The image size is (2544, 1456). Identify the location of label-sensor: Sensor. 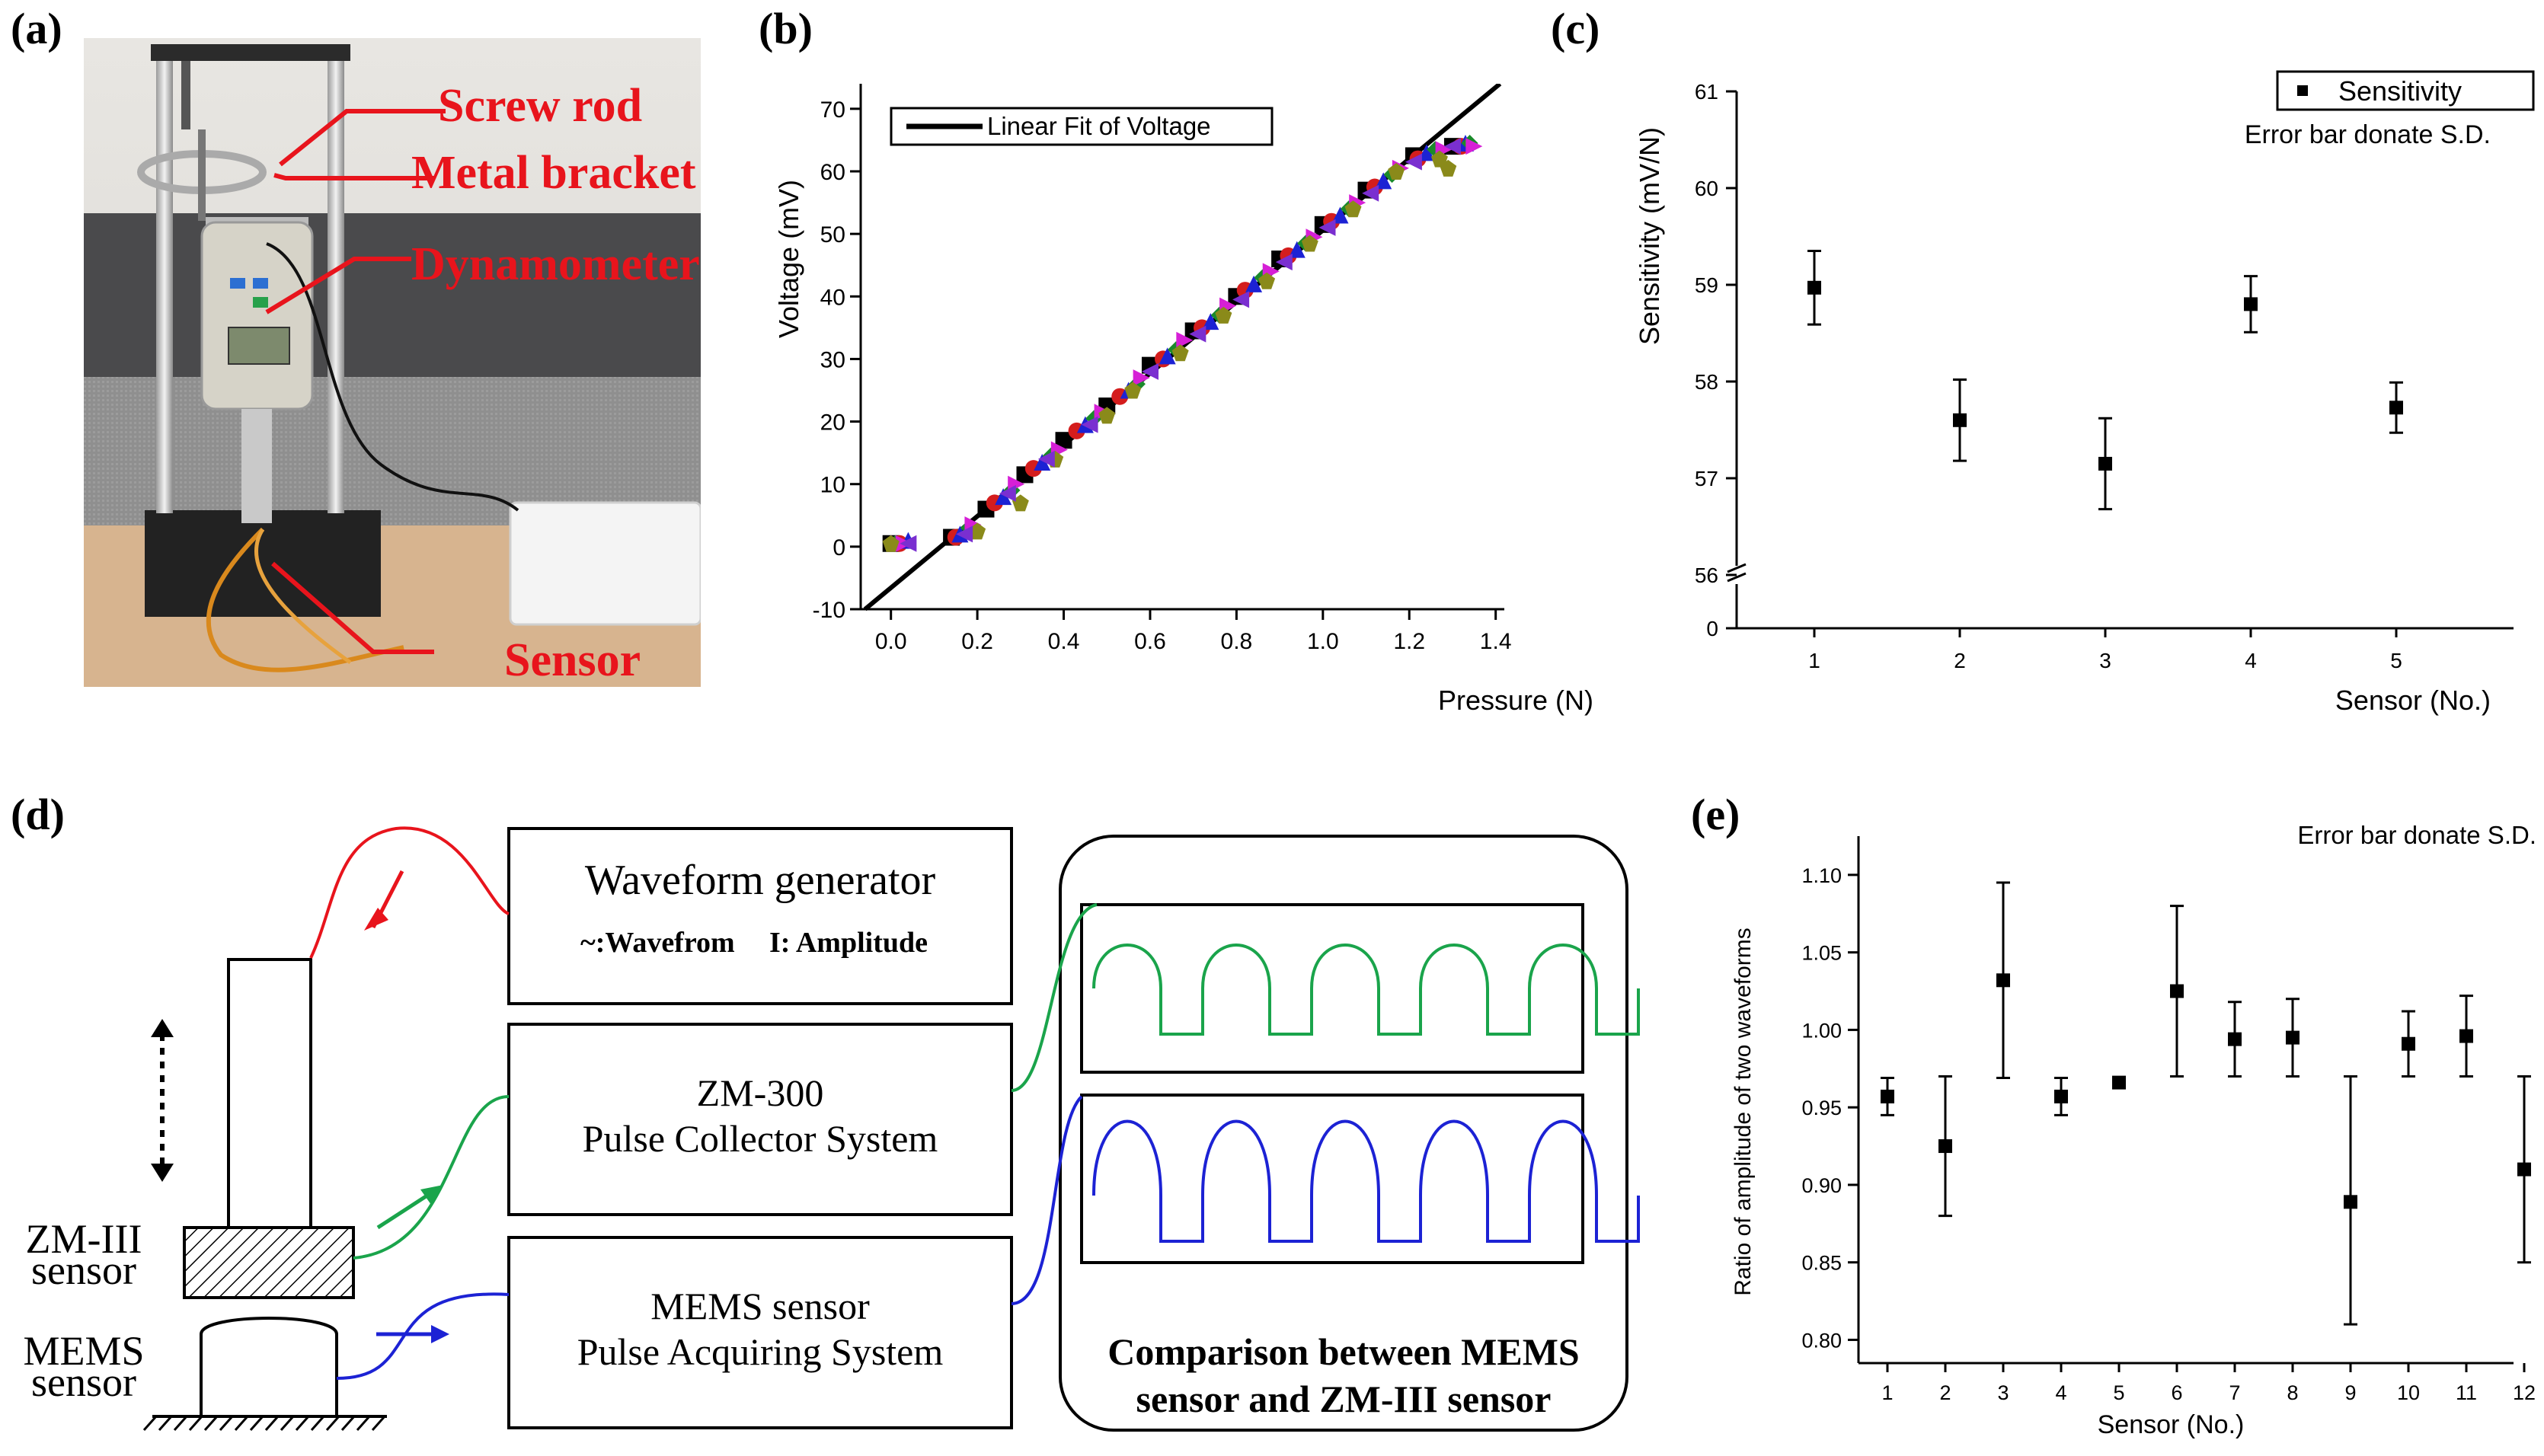
(572, 660).